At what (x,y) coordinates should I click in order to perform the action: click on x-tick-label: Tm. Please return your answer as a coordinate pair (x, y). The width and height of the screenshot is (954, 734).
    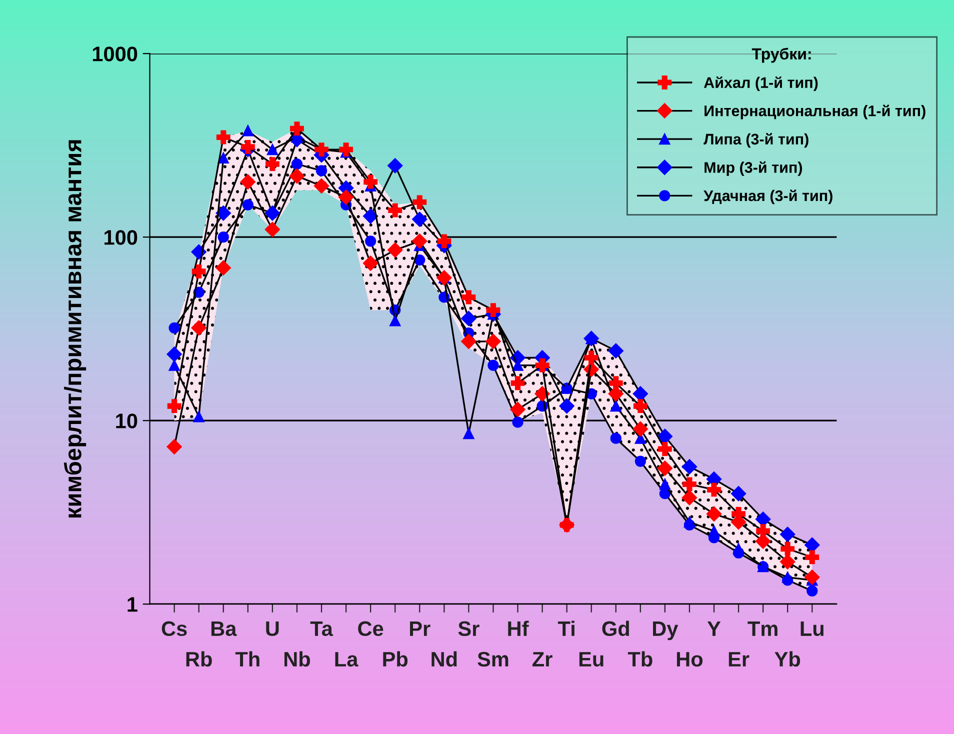
    Looking at the image, I should click on (763, 629).